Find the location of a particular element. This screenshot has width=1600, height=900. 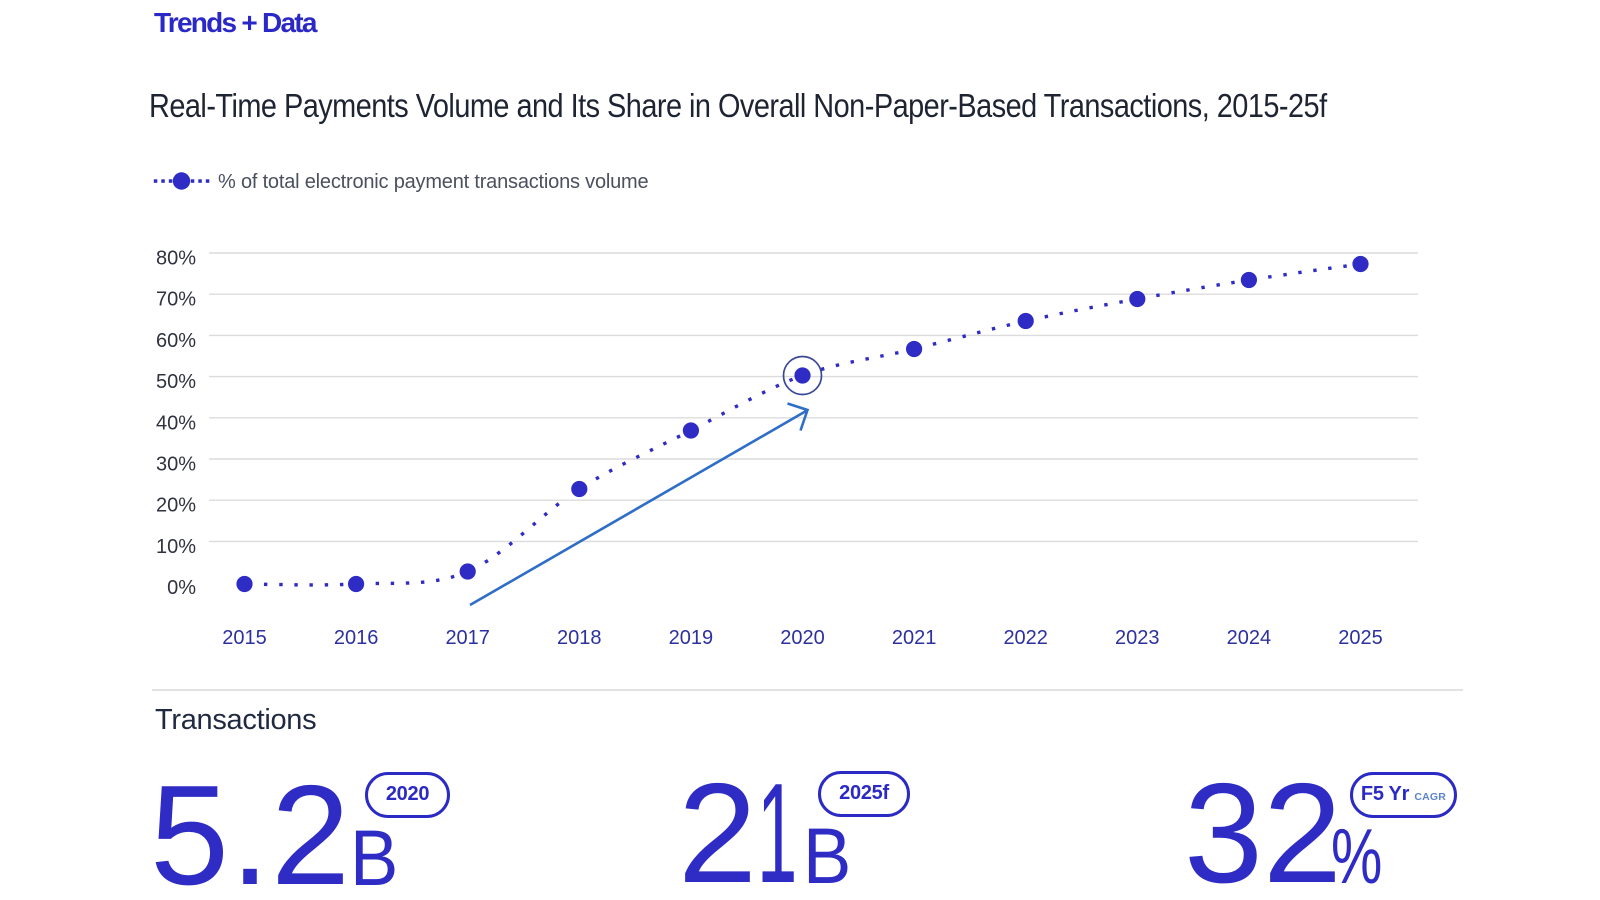

svg-text: 0% is located at coordinates (181, 588).